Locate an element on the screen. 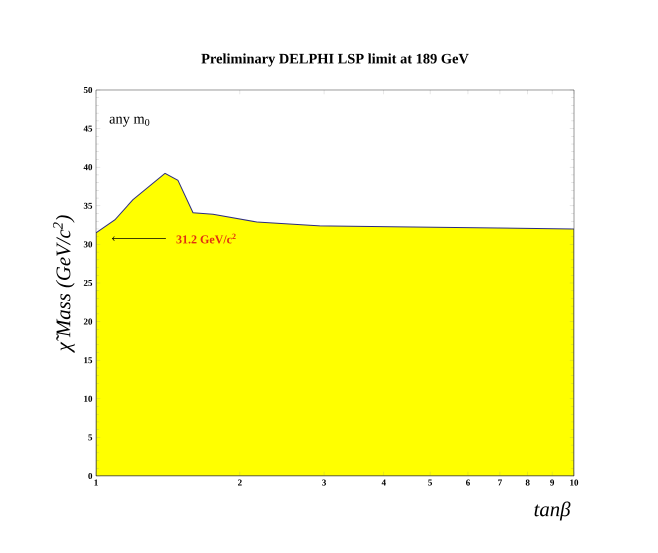 Image resolution: width=658 pixels, height=553 pixels. x-tick-label: 6 is located at coordinates (468, 483).